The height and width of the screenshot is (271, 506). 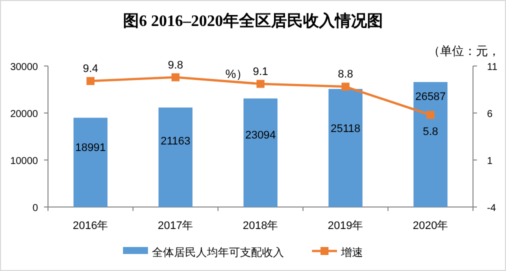 I want to click on data-label: 9.1, so click(x=260, y=72).